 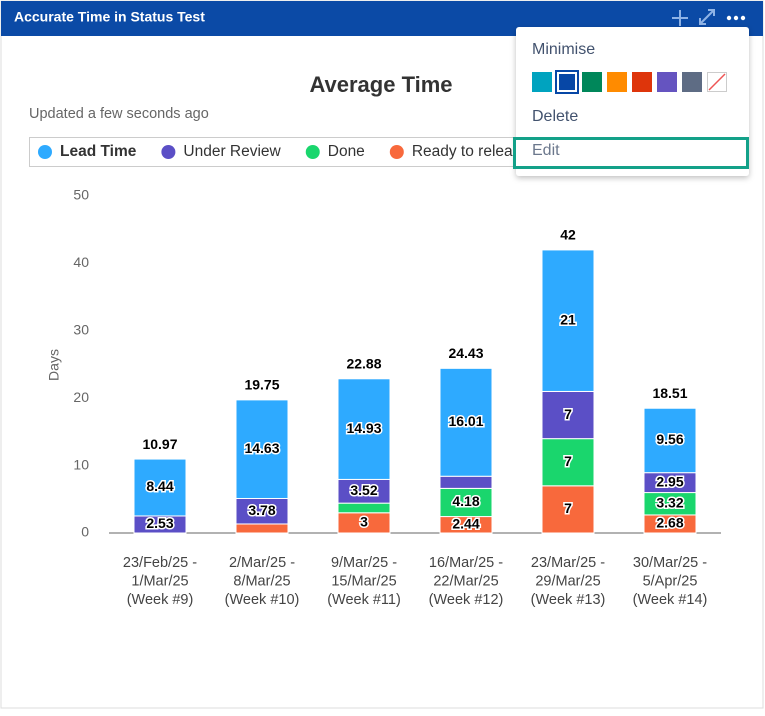 What do you see at coordinates (470, 151) in the screenshot?
I see `legend-label: Ready to release` at bounding box center [470, 151].